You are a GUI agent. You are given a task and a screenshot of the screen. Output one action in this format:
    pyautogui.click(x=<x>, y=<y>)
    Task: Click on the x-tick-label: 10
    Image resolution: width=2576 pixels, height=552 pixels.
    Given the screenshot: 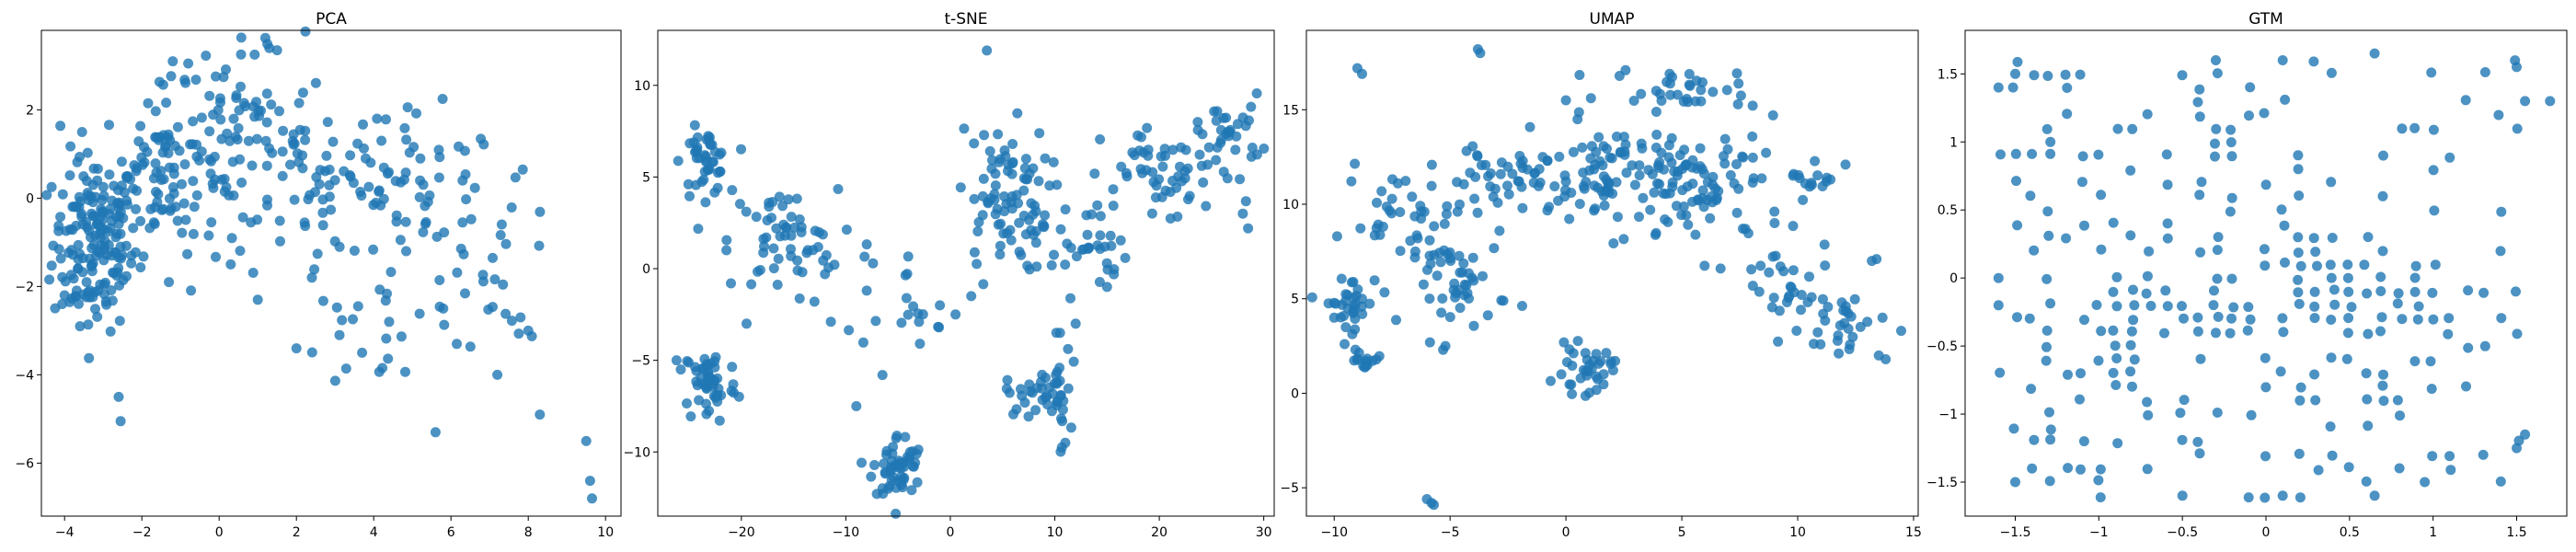 What is the action you would take?
    pyautogui.click(x=1797, y=532)
    